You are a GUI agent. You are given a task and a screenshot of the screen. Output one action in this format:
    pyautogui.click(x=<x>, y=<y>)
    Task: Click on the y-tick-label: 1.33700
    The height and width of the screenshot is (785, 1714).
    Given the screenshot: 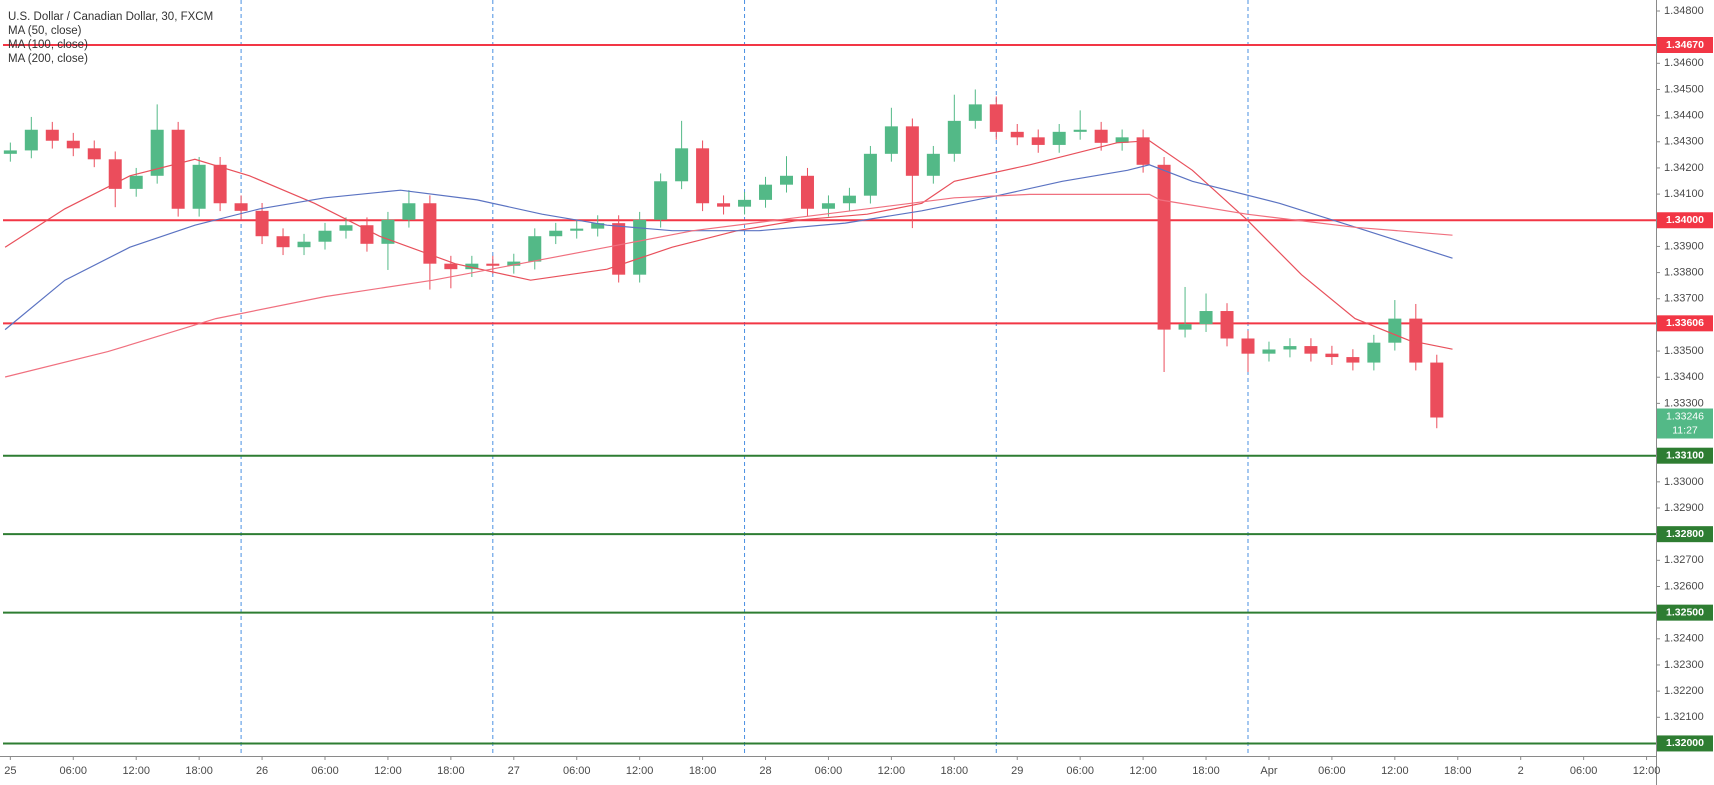 What is the action you would take?
    pyautogui.click(x=1684, y=299)
    